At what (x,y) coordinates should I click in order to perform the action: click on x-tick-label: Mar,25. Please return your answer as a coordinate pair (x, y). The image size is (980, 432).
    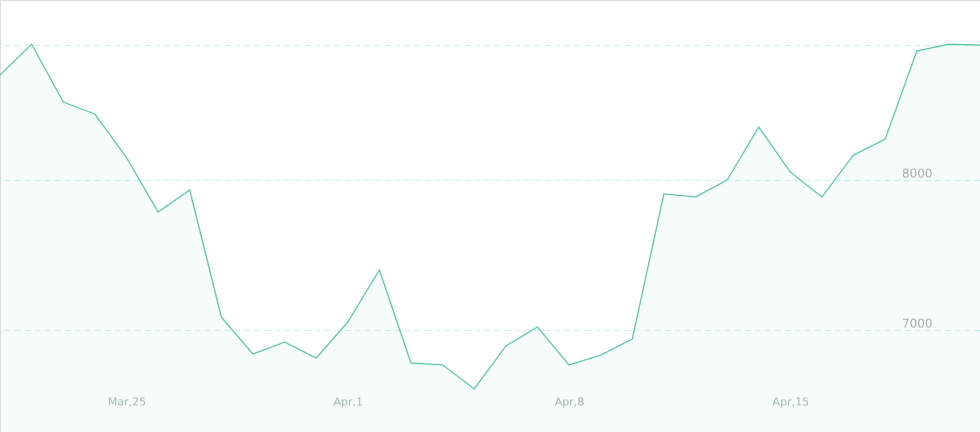
    Looking at the image, I should click on (127, 402).